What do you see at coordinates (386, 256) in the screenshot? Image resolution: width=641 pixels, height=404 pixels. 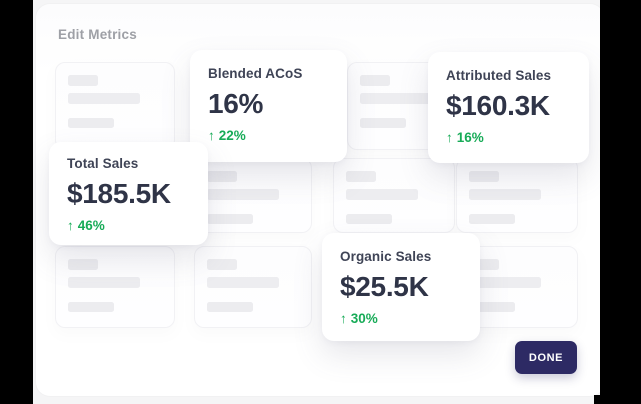 I see `metric-title: Organic Sales` at bounding box center [386, 256].